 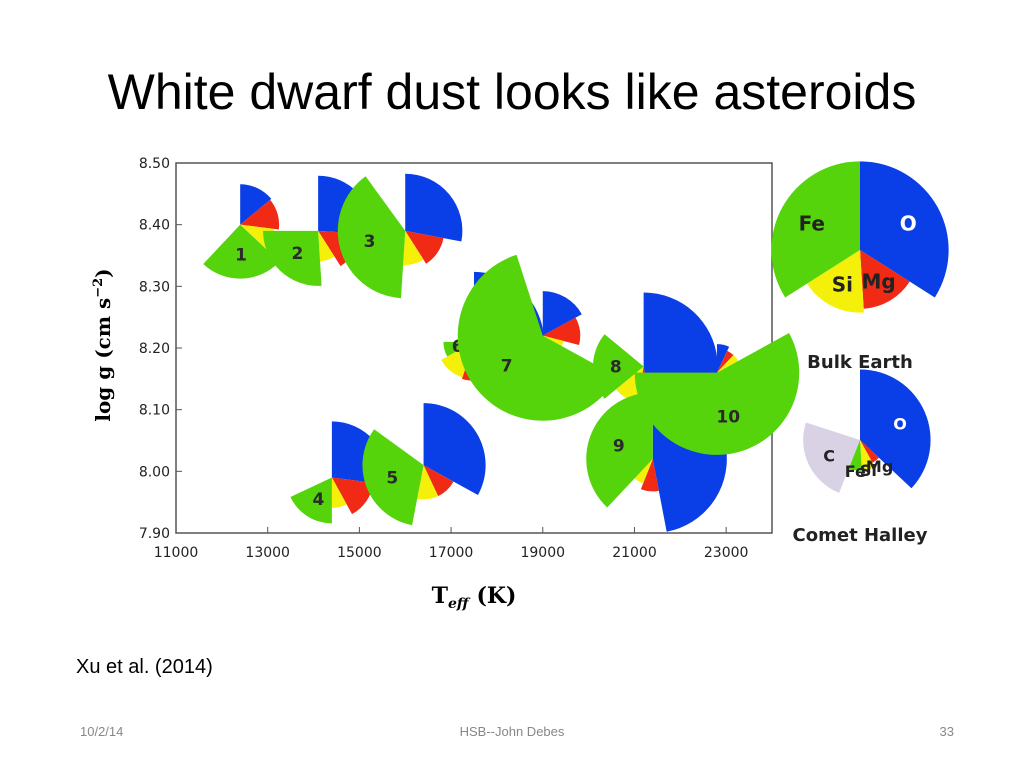 I want to click on star-9-mg-wedge, so click(x=649, y=475).